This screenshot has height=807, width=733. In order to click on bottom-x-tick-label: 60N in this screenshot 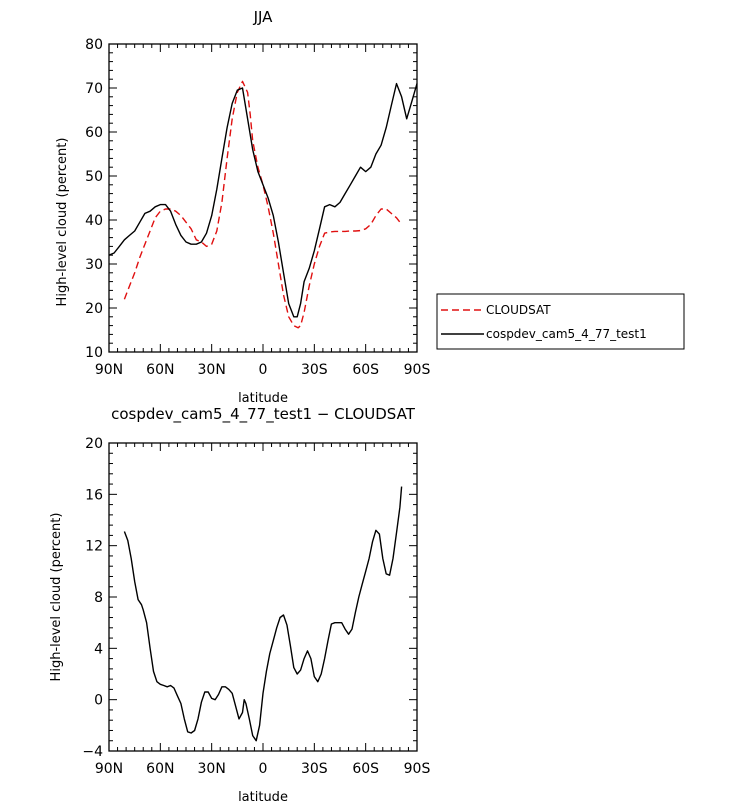, I will do `click(160, 769)`.